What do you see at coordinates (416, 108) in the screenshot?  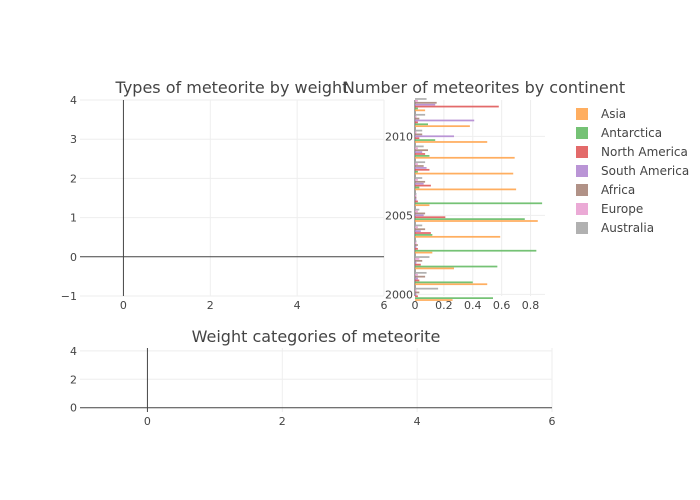 I see `bar-antarctica-2012` at bounding box center [416, 108].